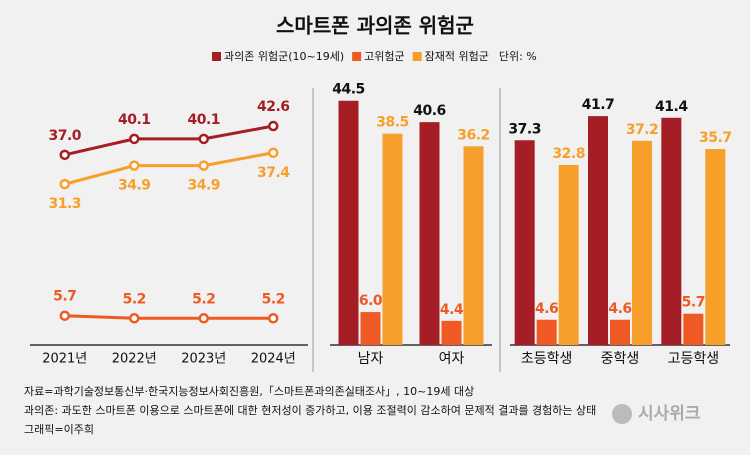 The width and height of the screenshot is (750, 455). I want to click on value-label: 41.4, so click(671, 107).